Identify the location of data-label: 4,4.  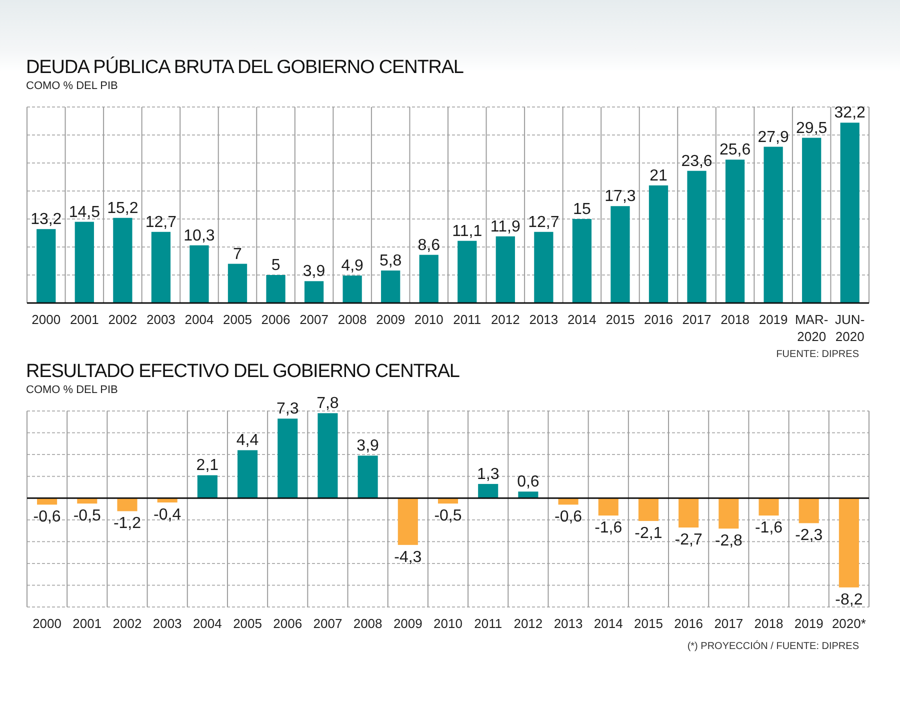
(247, 441).